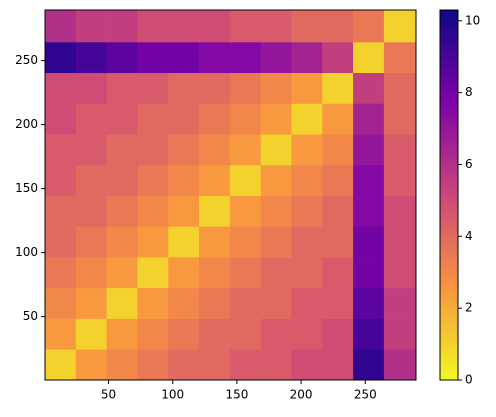 This screenshot has height=417, width=496. What do you see at coordinates (469, 164) in the screenshot?
I see `colorbar-tick-label: 6` at bounding box center [469, 164].